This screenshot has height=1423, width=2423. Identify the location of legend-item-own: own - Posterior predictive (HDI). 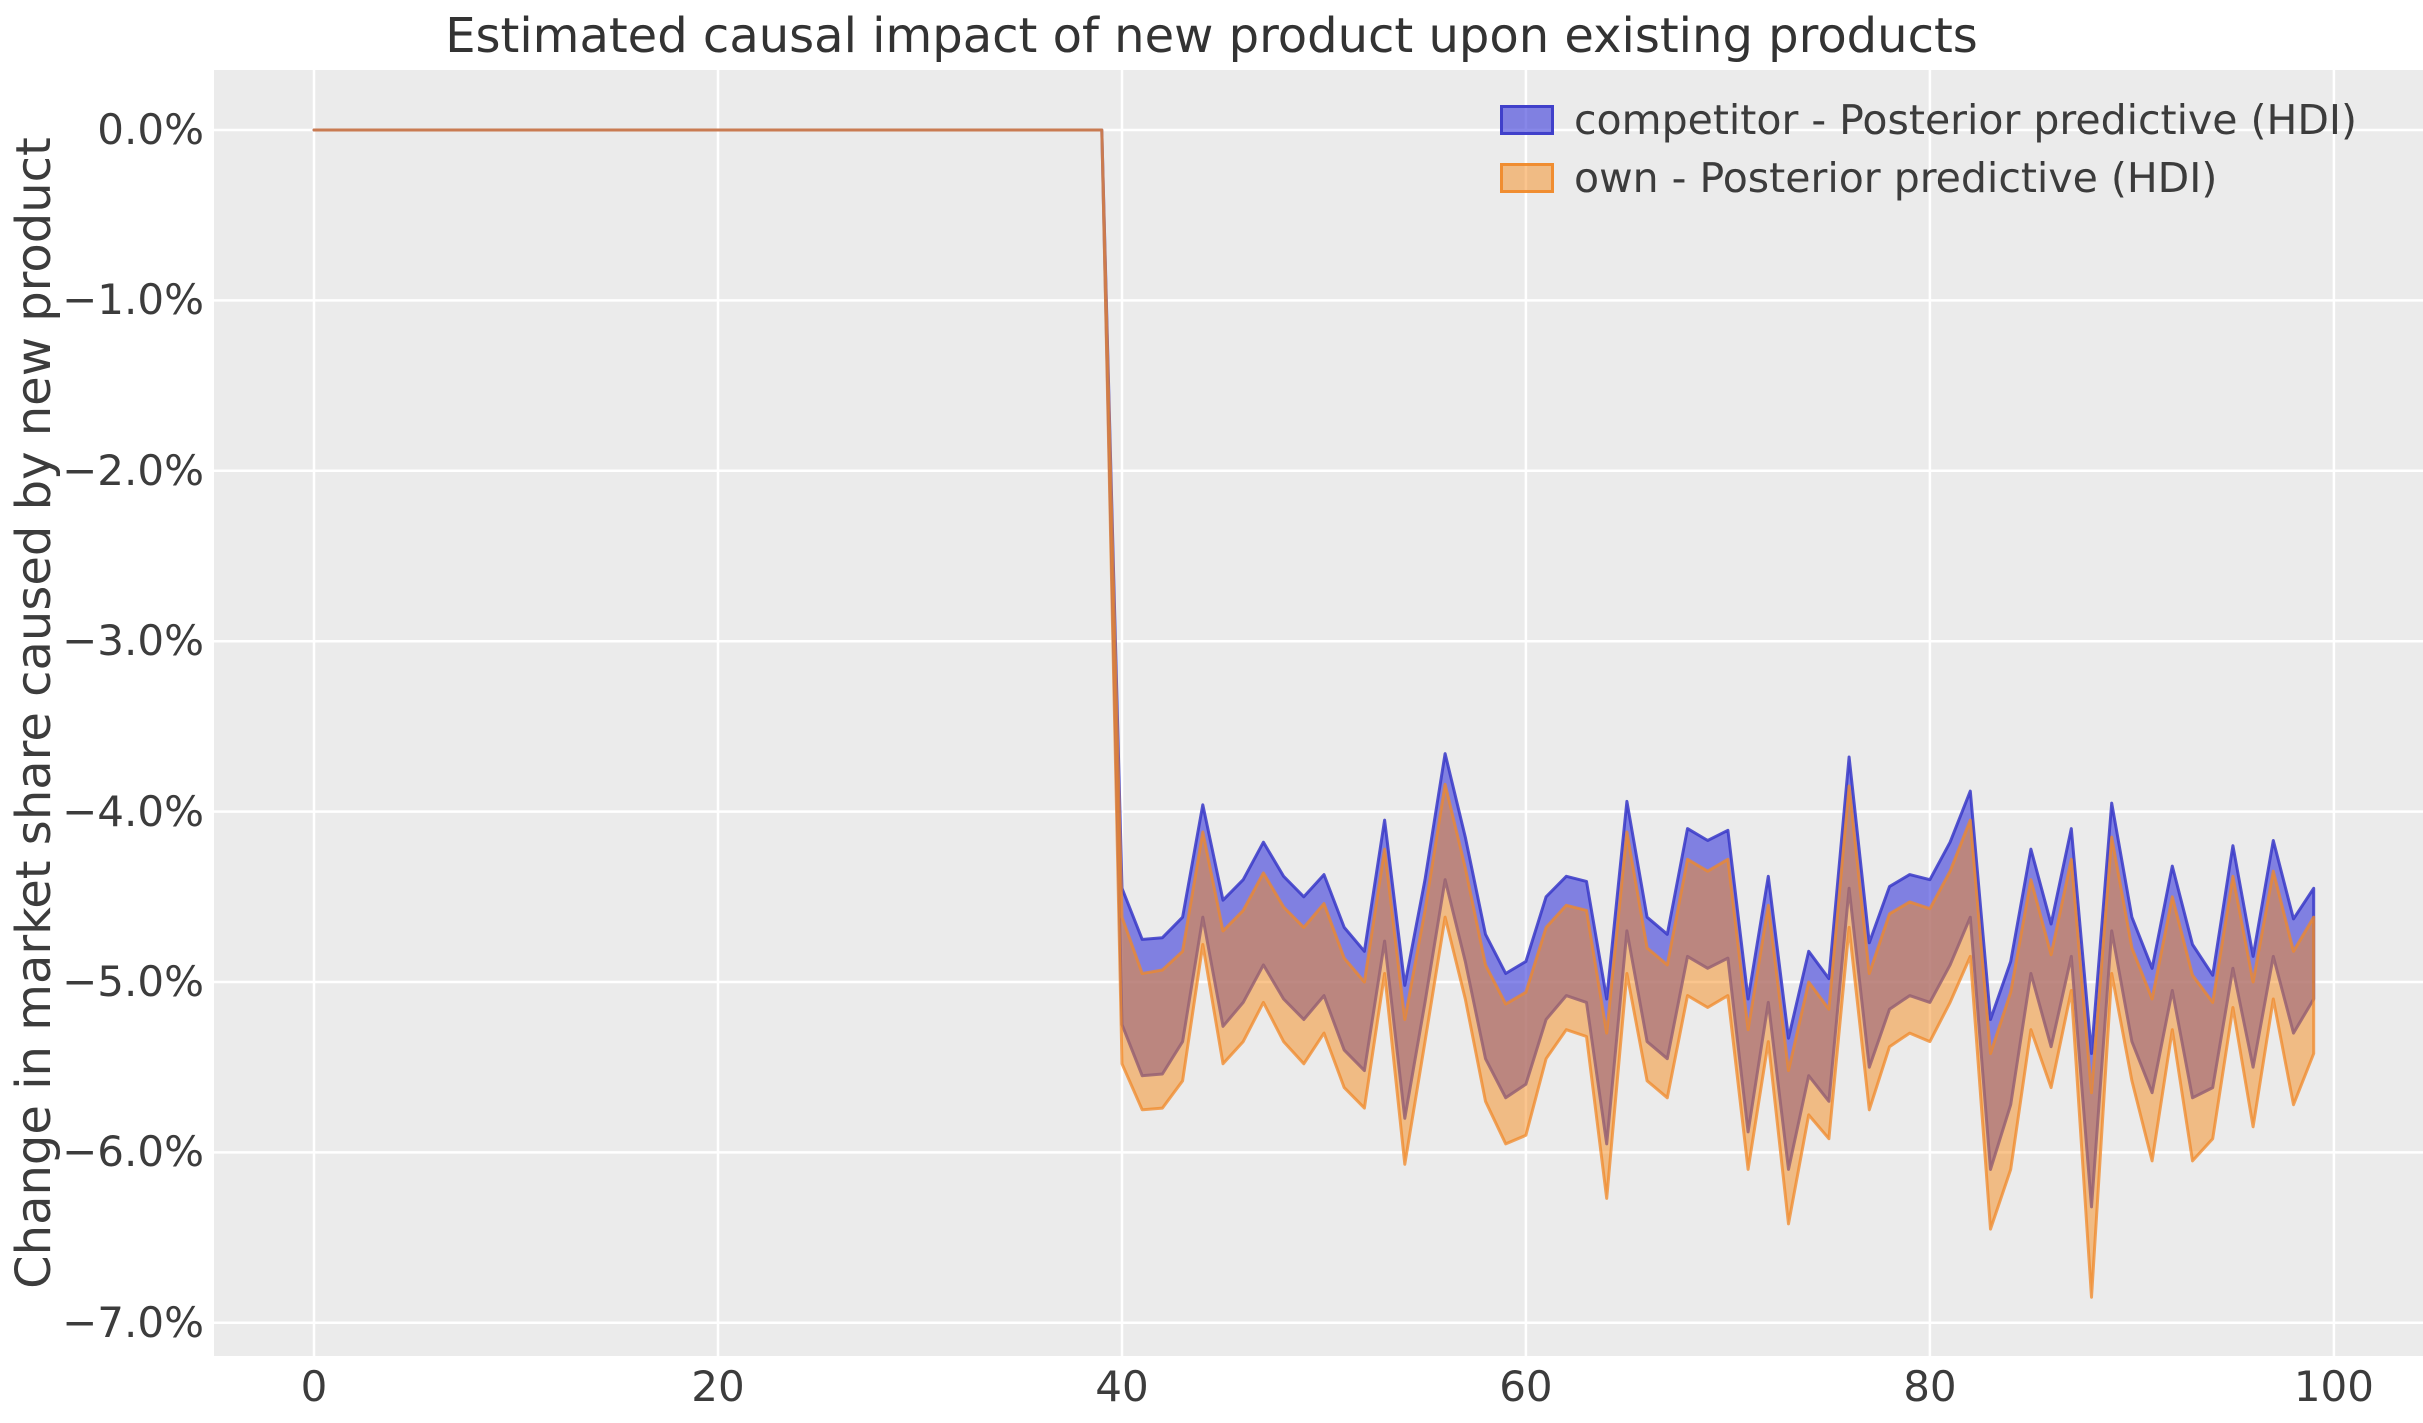
(1928, 178).